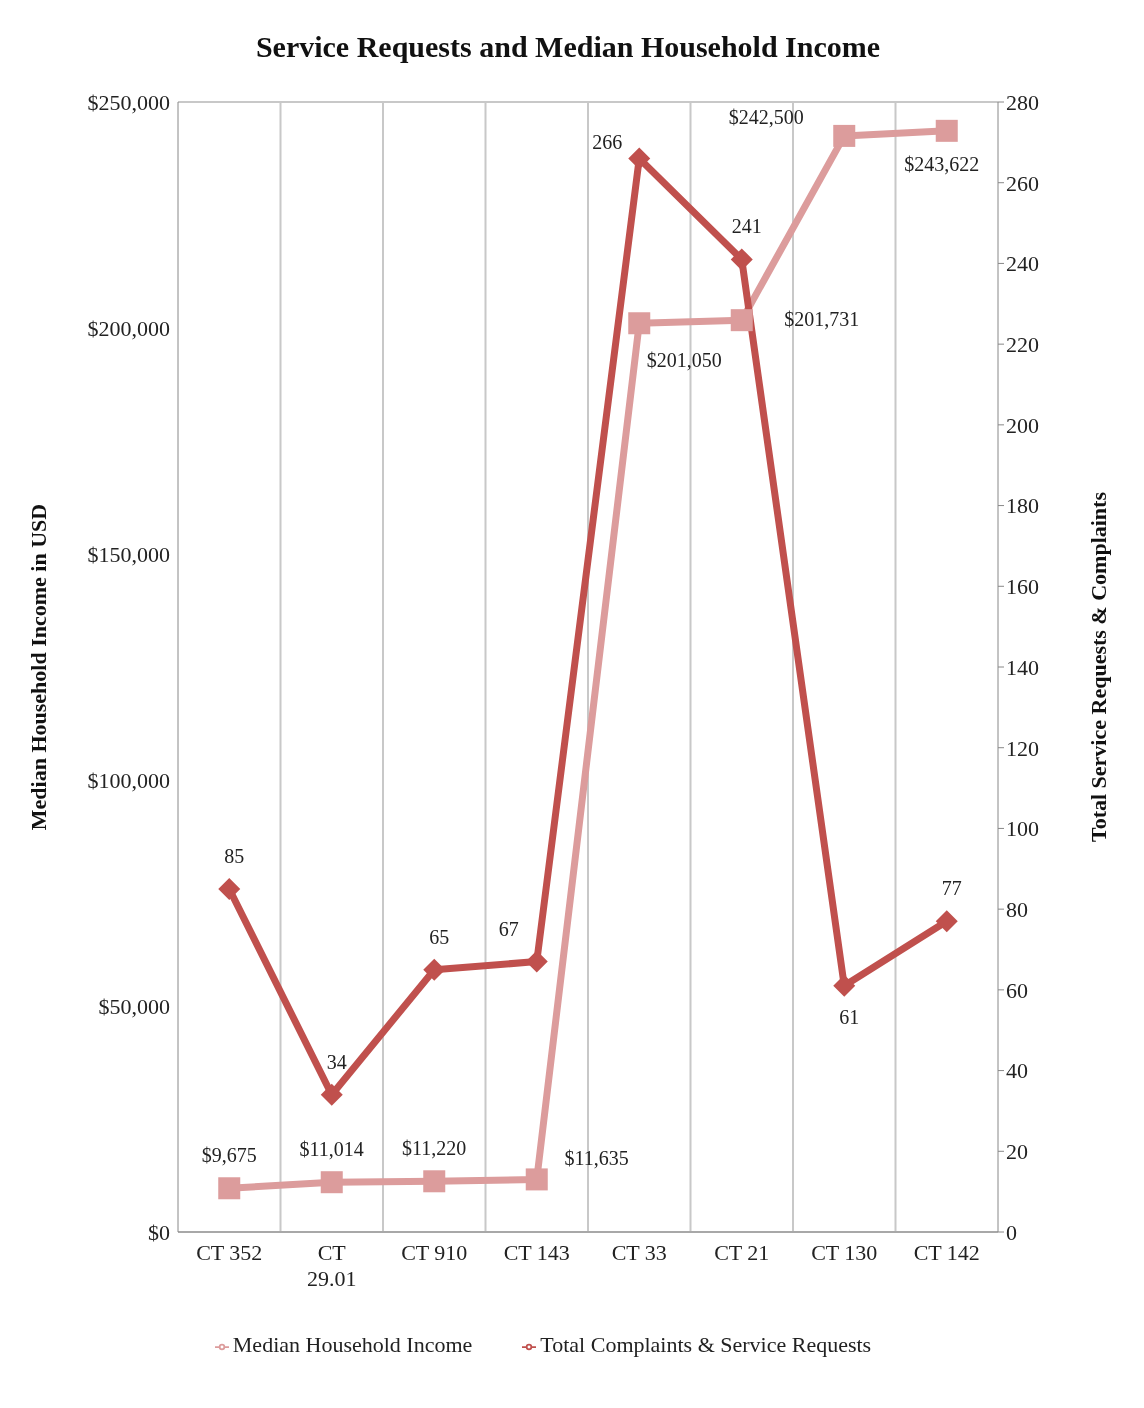 Image resolution: width=1144 pixels, height=1408 pixels. What do you see at coordinates (607, 141) in the screenshot?
I see `data-label: 266` at bounding box center [607, 141].